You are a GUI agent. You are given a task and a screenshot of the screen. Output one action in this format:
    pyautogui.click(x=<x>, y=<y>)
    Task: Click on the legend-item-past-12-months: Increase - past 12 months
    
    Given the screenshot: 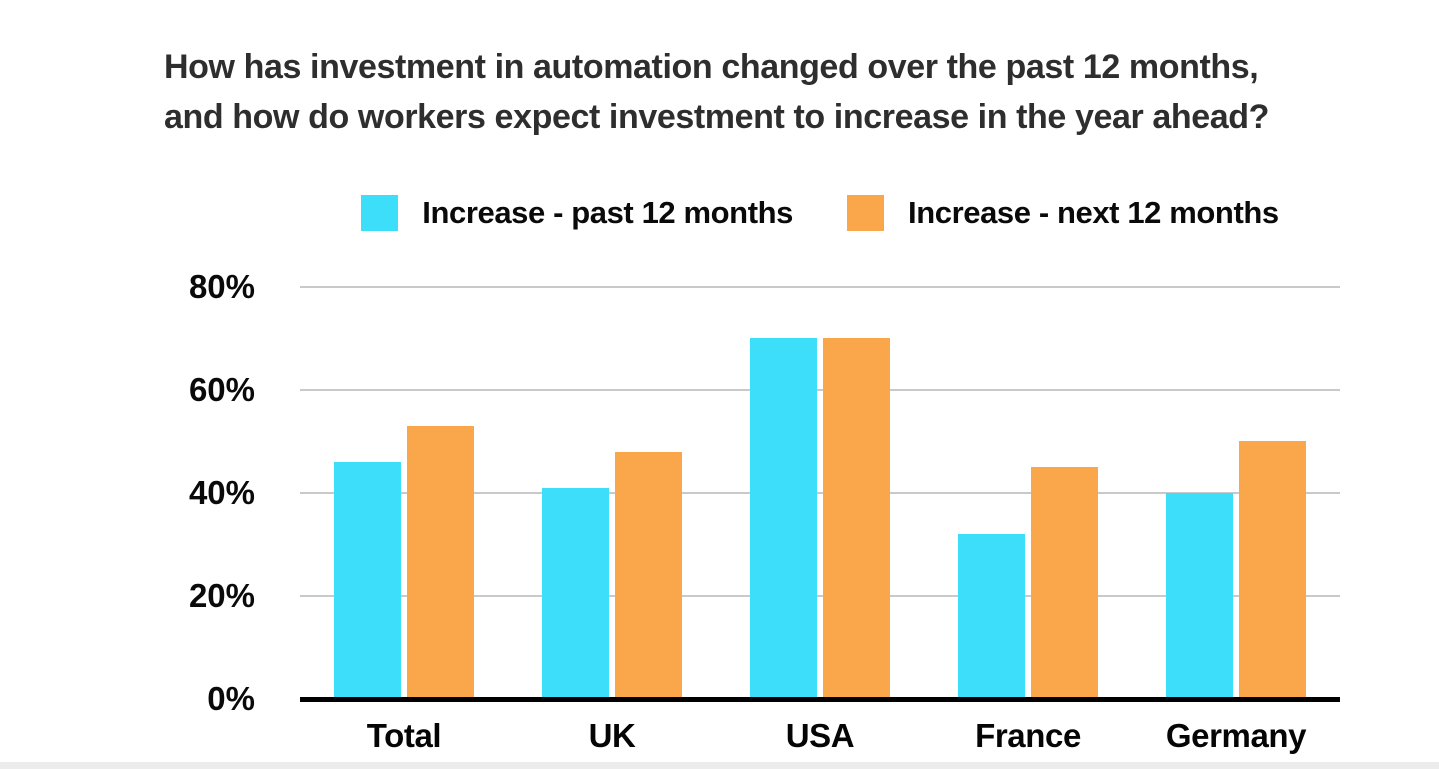 What is the action you would take?
    pyautogui.click(x=577, y=213)
    